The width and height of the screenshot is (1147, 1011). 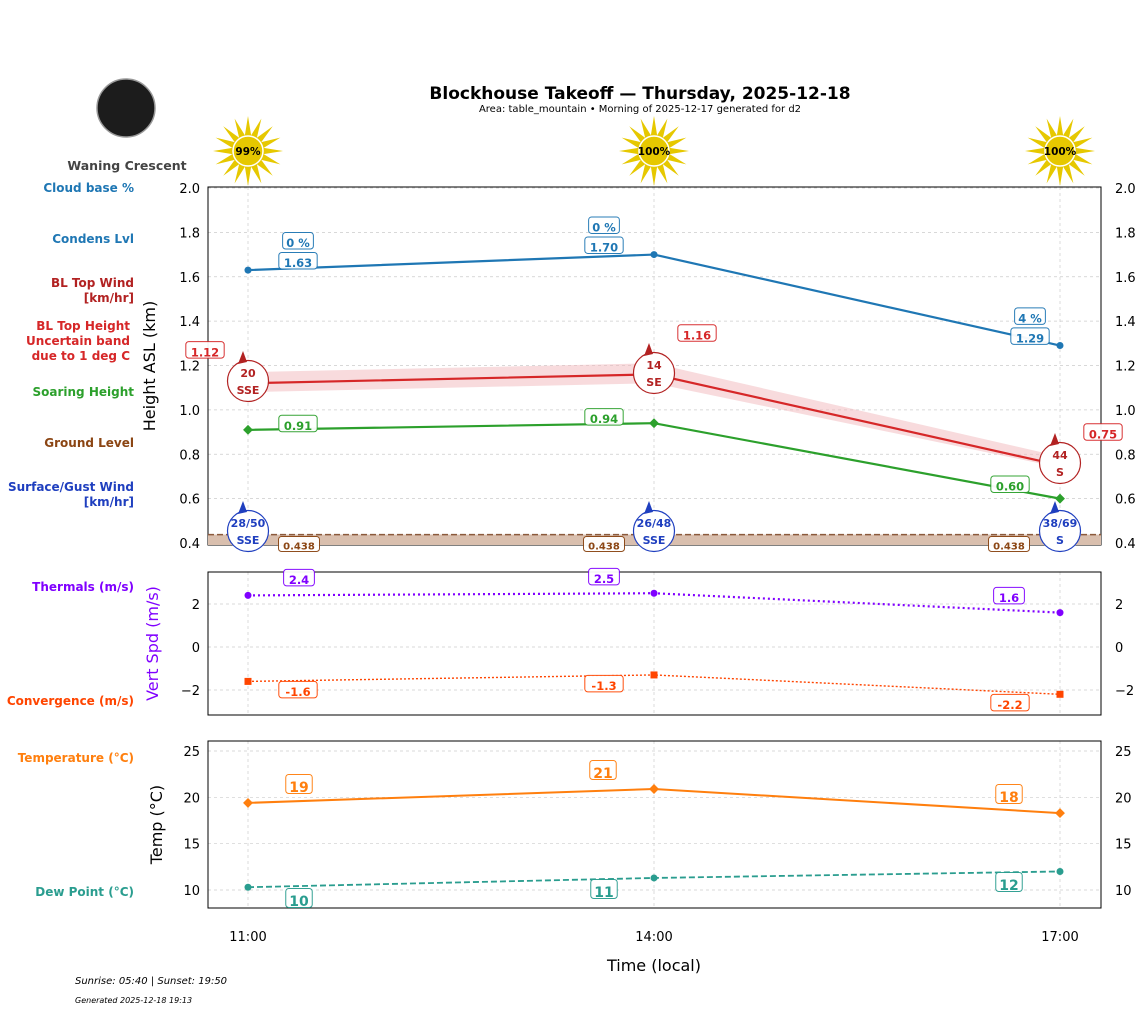 I want to click on y-tick-label-left: 2, so click(x=196, y=605).